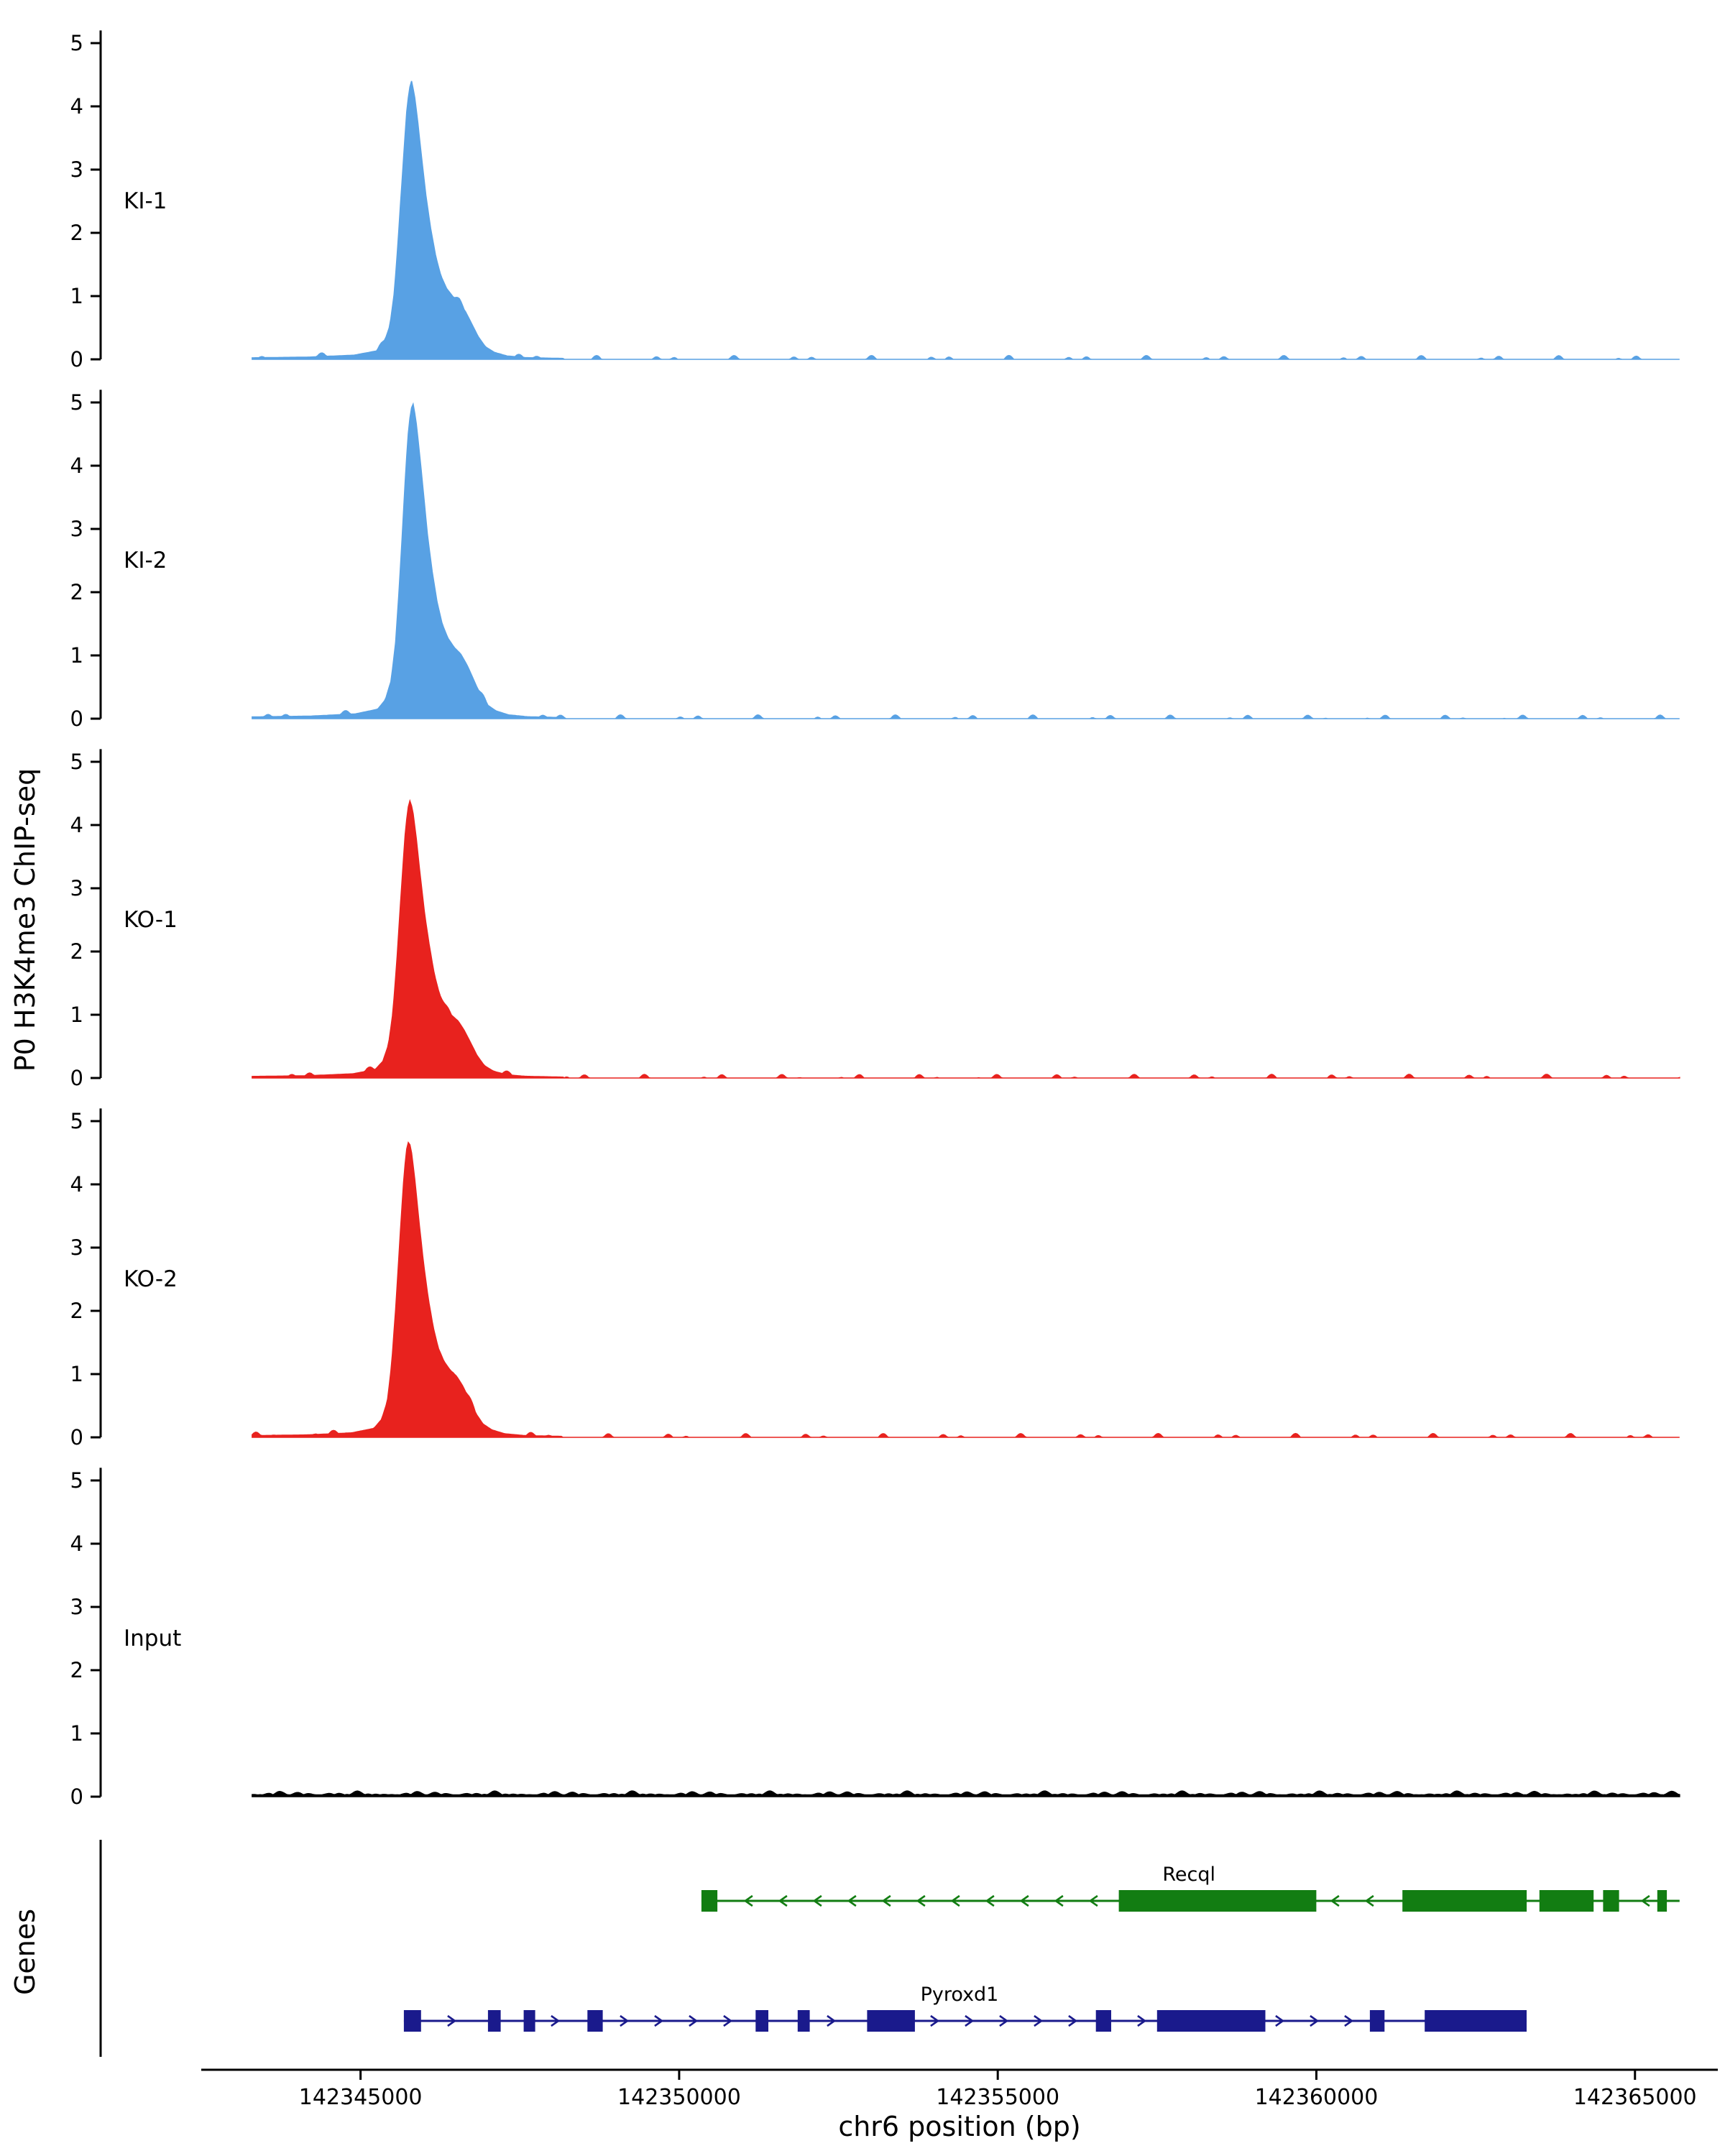 The image size is (1725, 2156). Describe the element at coordinates (152, 1638) in the screenshot. I see `track-label: Input` at that location.